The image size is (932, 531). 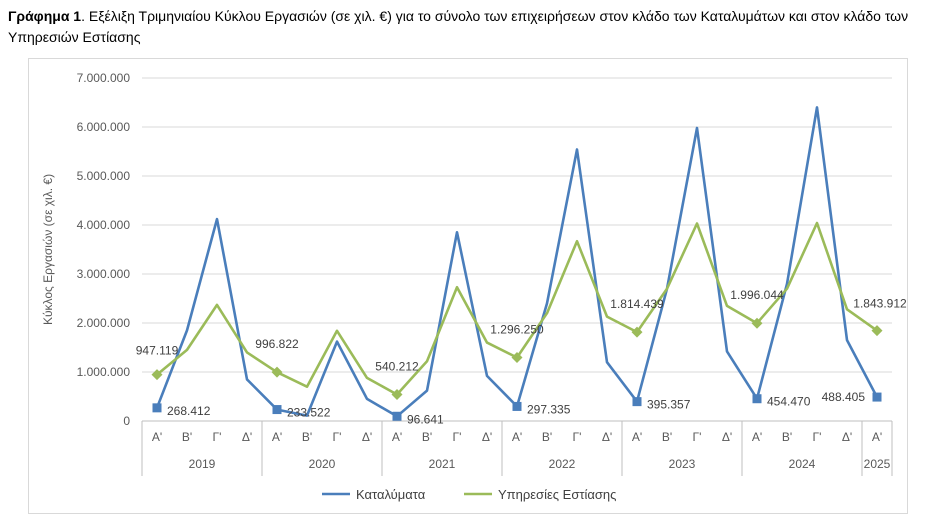 I want to click on y-tick-label: 6.000.000, so click(x=104, y=127).